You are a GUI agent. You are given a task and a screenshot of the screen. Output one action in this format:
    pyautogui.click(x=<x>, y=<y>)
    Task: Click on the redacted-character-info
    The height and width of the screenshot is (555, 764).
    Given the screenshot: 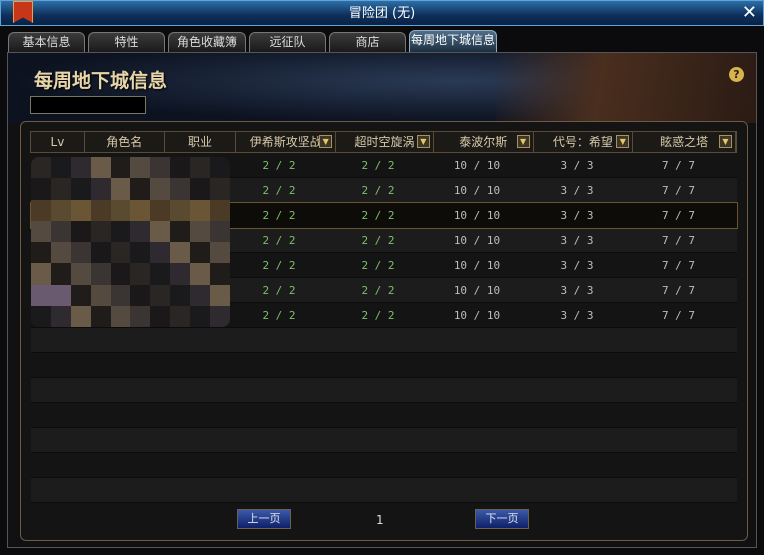 What is the action you would take?
    pyautogui.click(x=130, y=242)
    